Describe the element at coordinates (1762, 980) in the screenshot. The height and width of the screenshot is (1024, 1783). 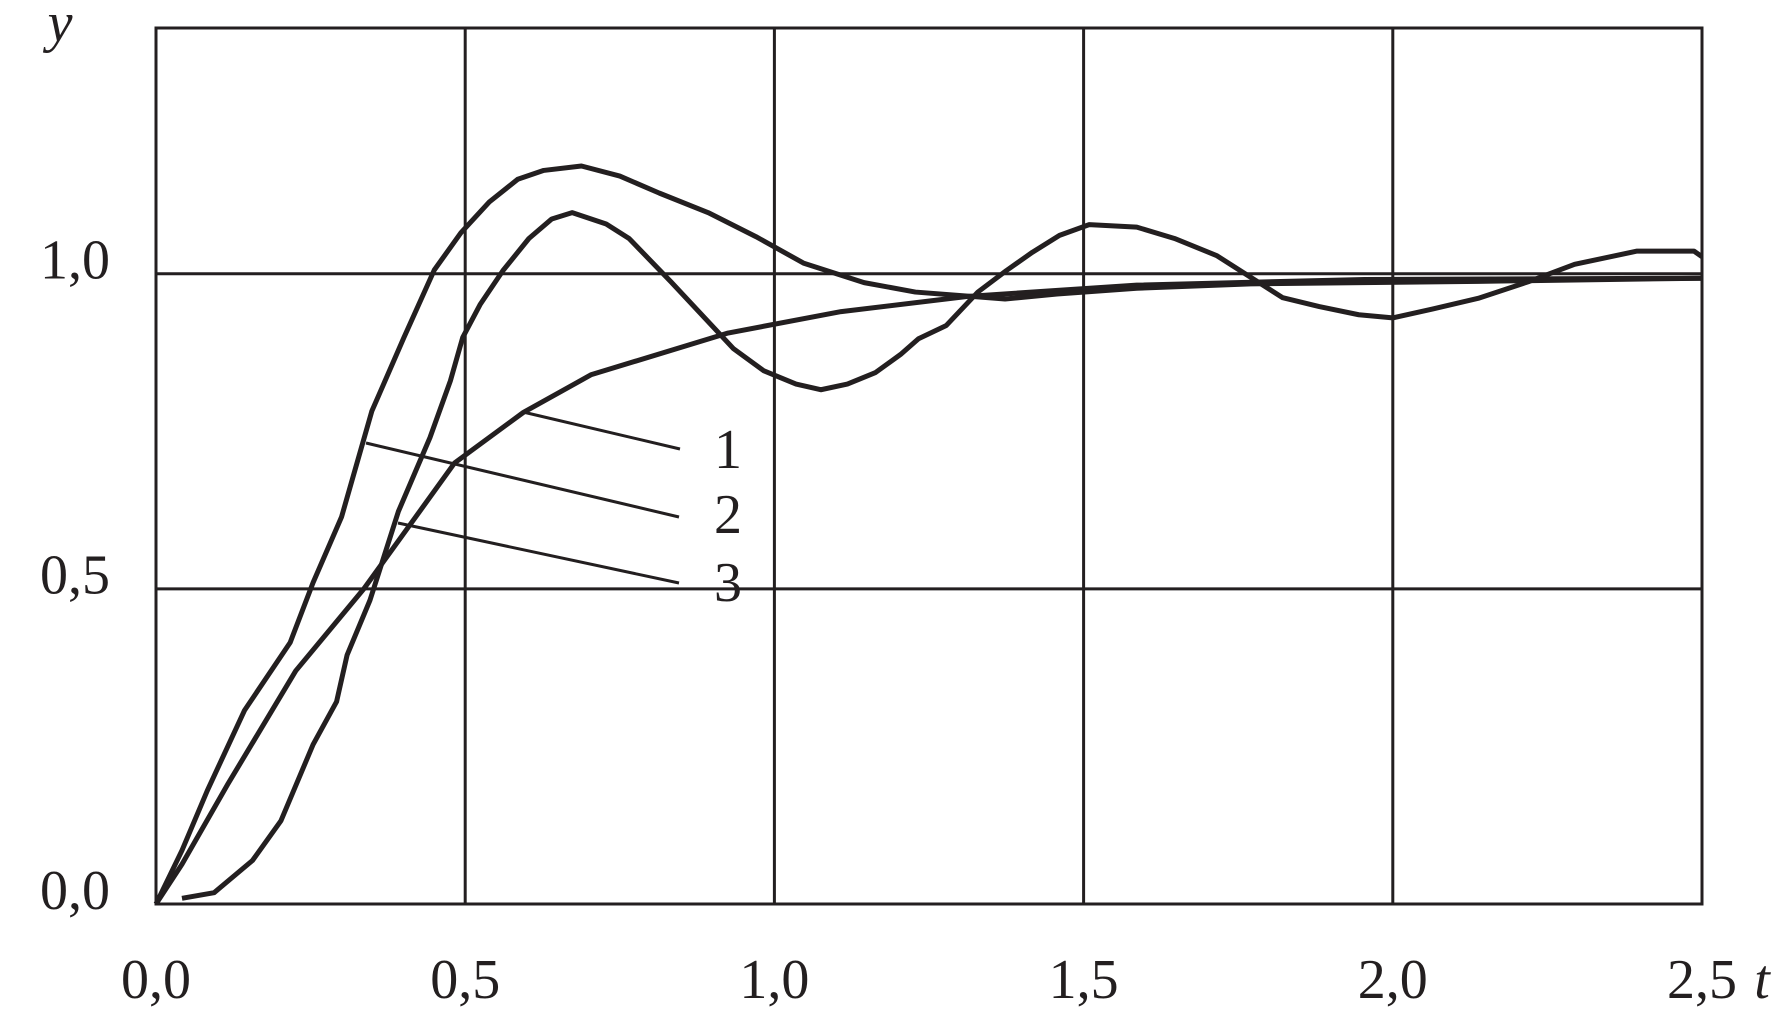
I see `x-axis-label: t` at that location.